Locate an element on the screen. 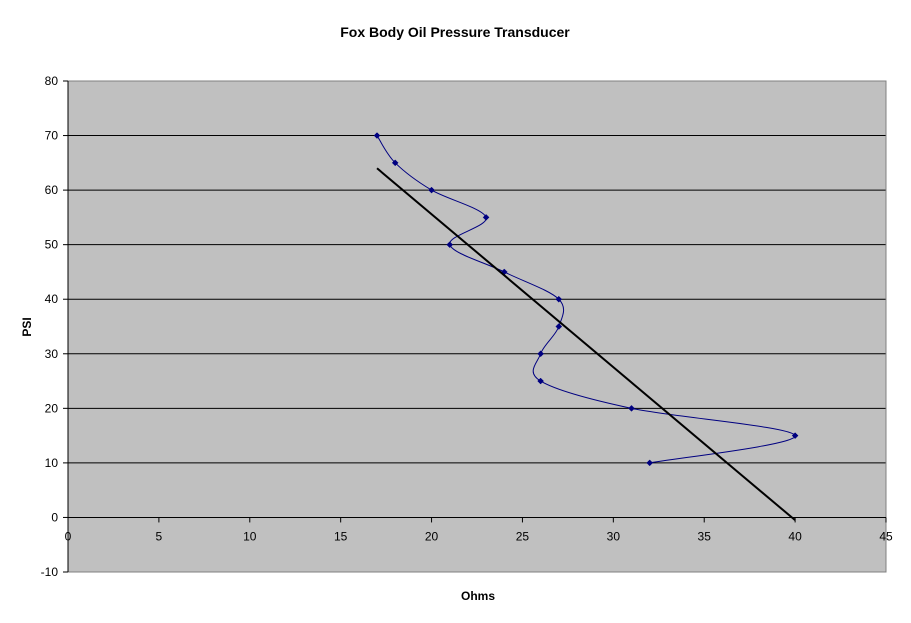 The height and width of the screenshot is (623, 911). x-axis-label: Ohms is located at coordinates (478, 596).